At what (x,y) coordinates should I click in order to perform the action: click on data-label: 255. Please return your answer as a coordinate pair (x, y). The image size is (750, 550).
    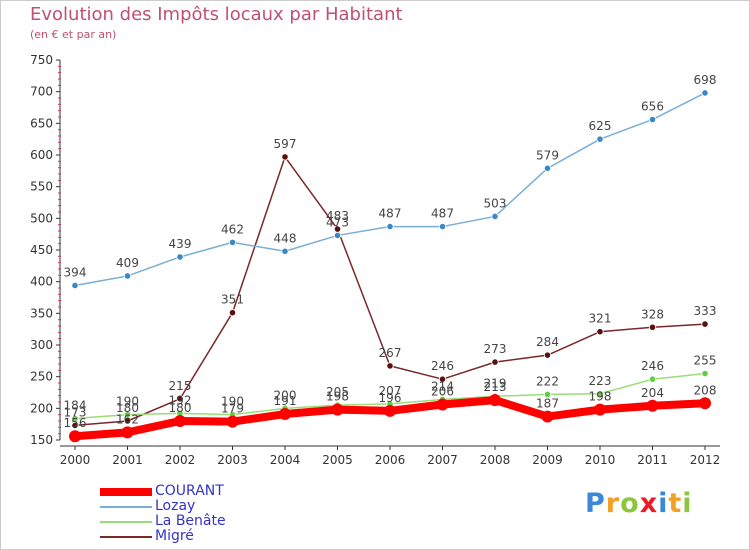
    Looking at the image, I should click on (705, 361).